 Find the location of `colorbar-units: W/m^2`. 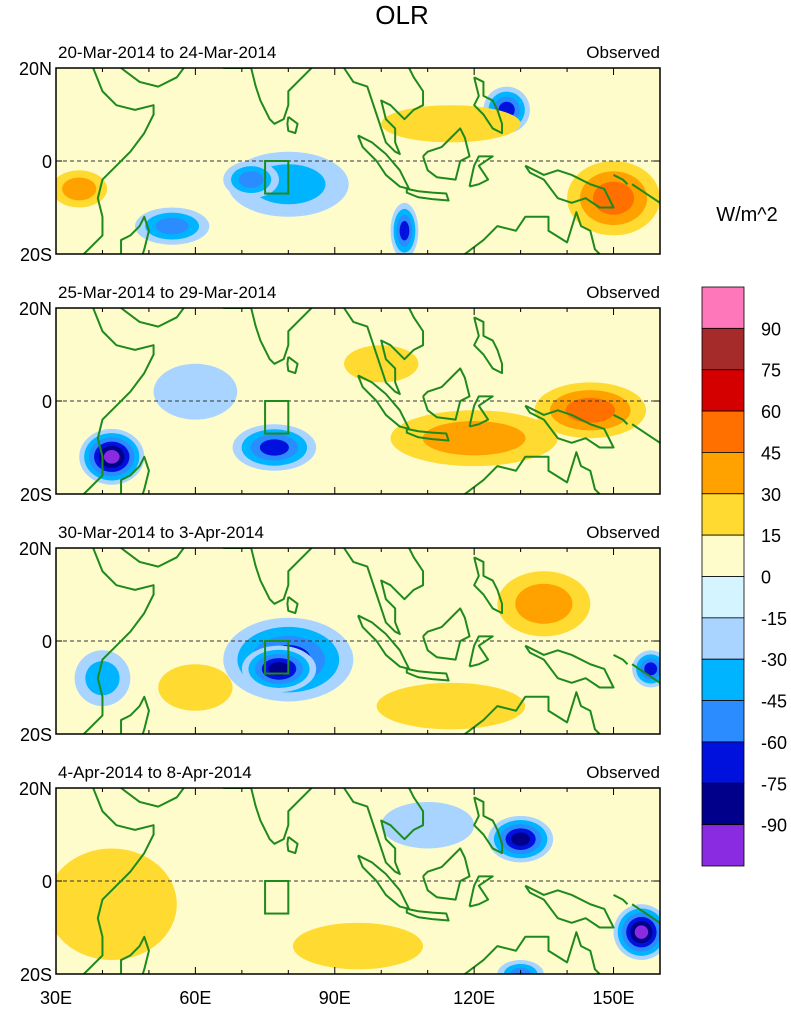

colorbar-units: W/m^2 is located at coordinates (747, 215).